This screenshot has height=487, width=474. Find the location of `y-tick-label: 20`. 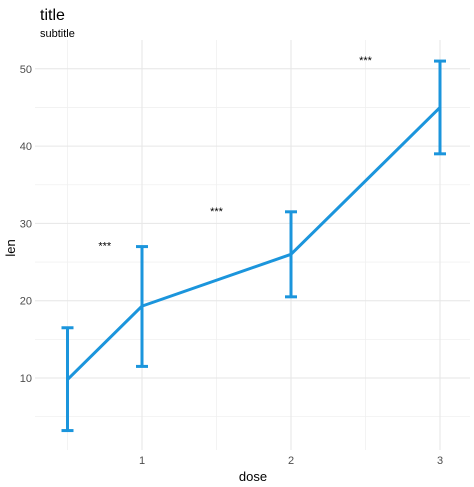

y-tick-label: 20 is located at coordinates (26, 302).